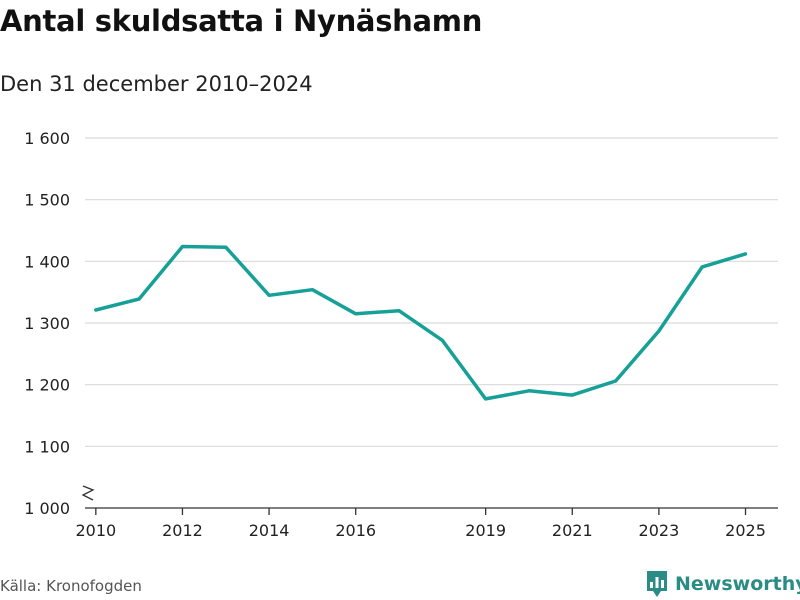 The height and width of the screenshot is (600, 800). Describe the element at coordinates (241, 21) in the screenshot. I see `chart-title: Antal skuldsatta i Nynäshamn` at that location.